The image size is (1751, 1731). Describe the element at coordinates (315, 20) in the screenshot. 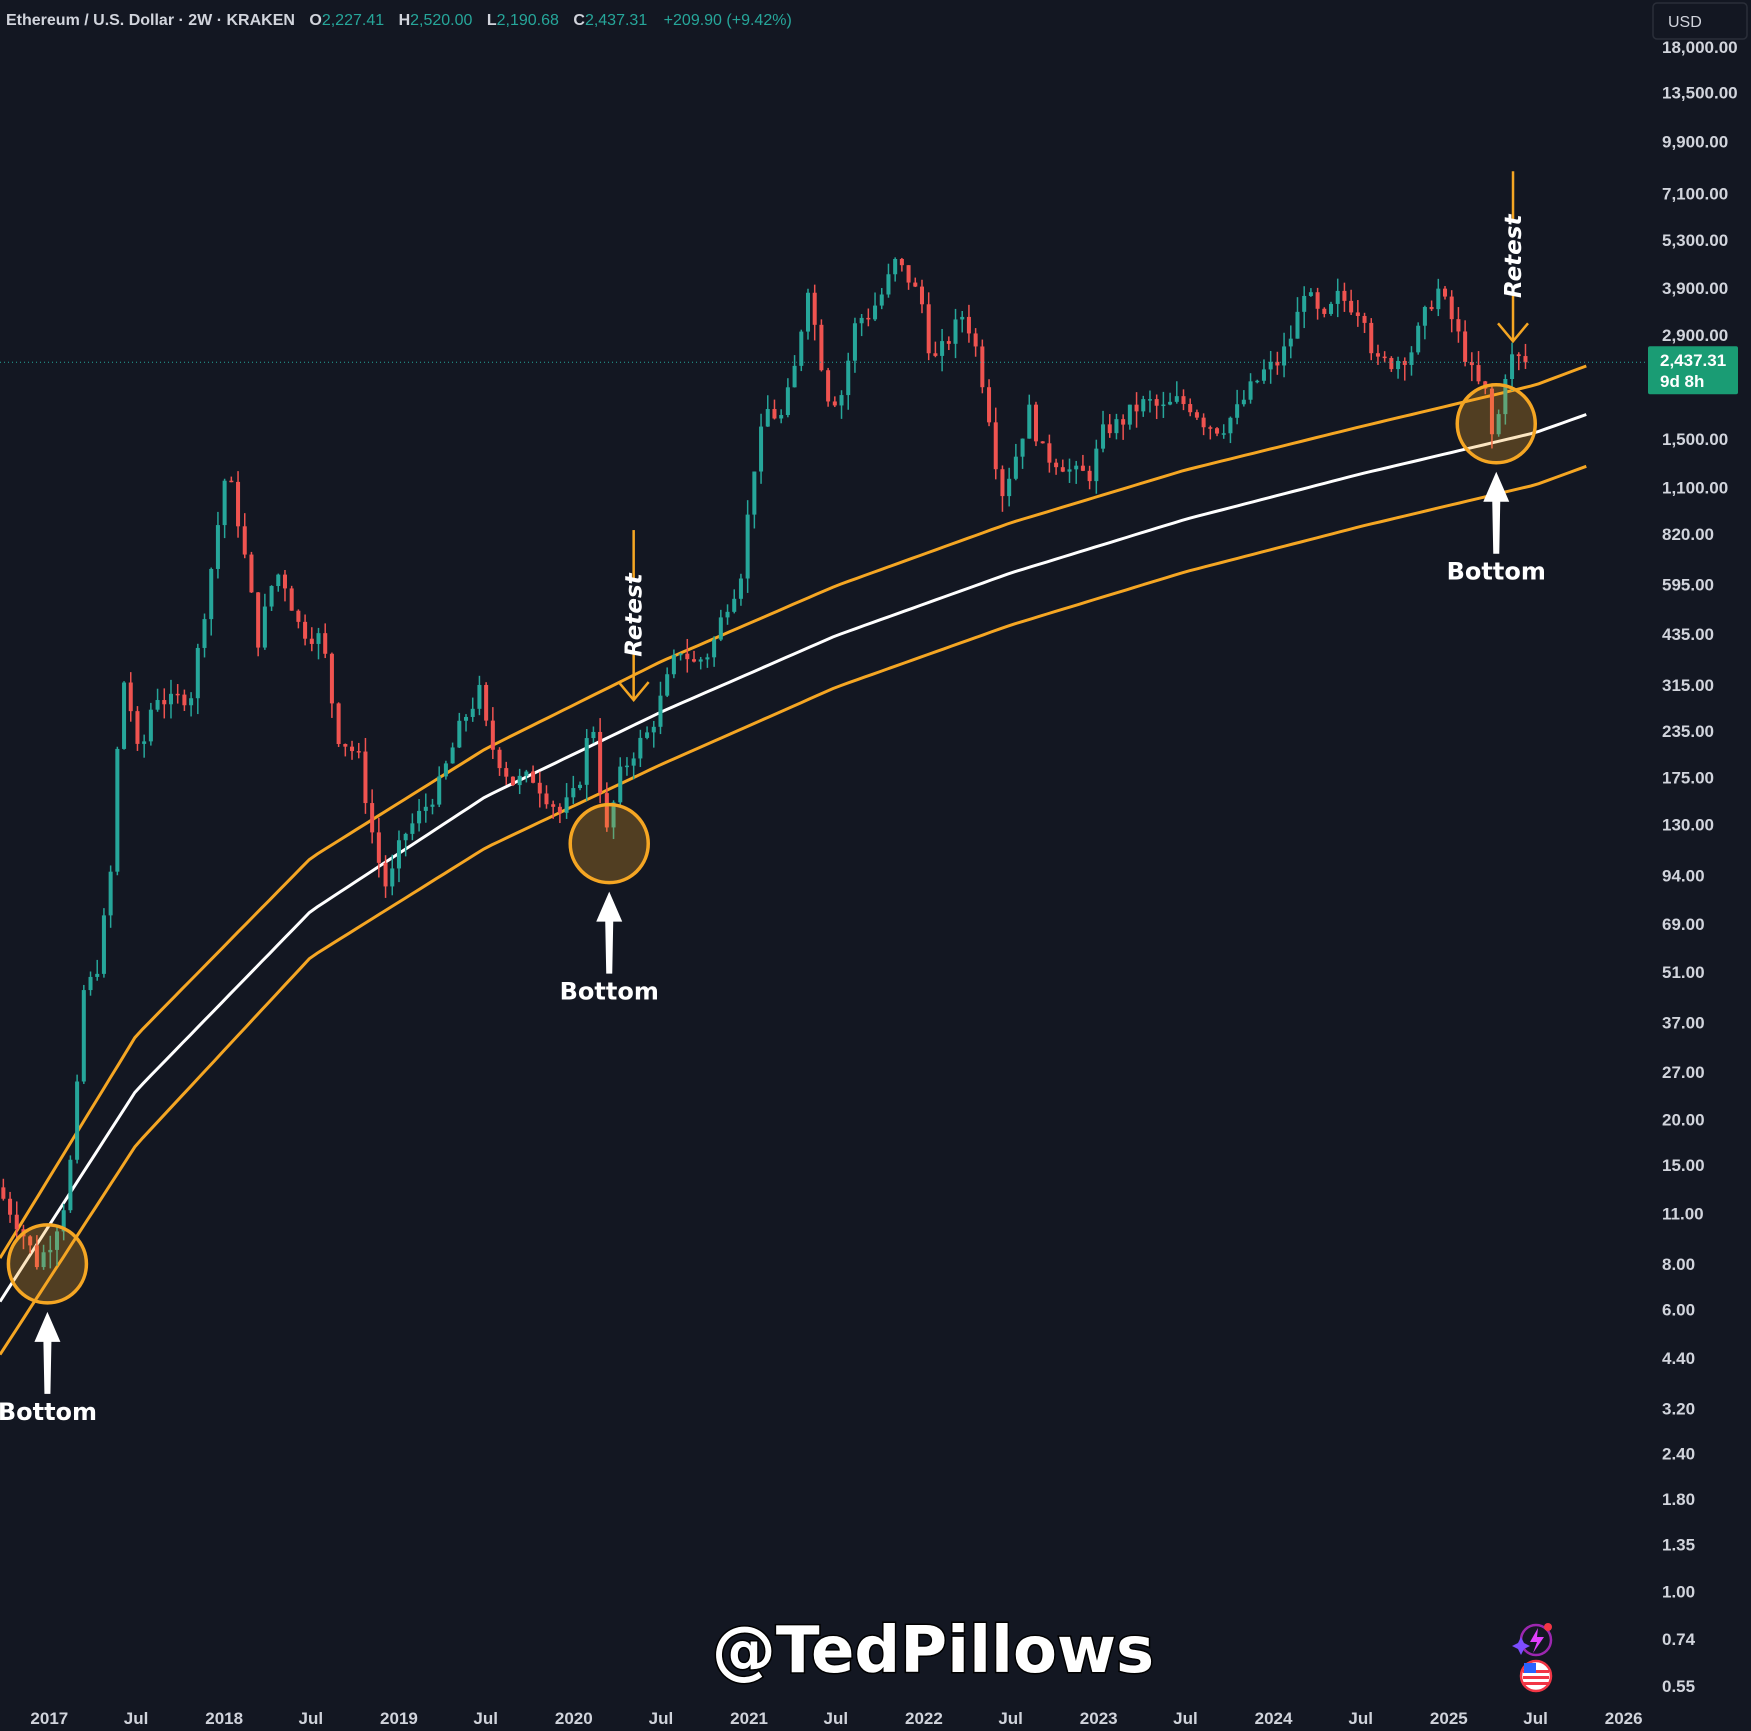

I see `open-label: O` at that location.